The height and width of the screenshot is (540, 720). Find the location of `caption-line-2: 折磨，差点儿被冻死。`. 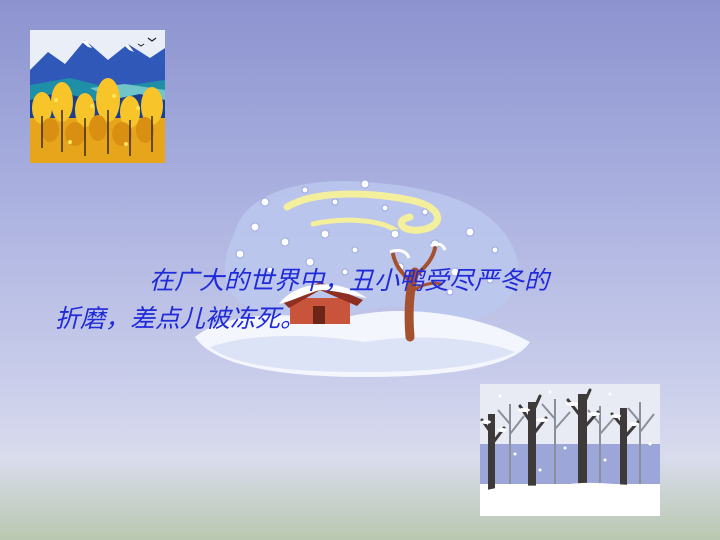

caption-line-2: 折磨，差点儿被冻死。 is located at coordinates (180, 318).